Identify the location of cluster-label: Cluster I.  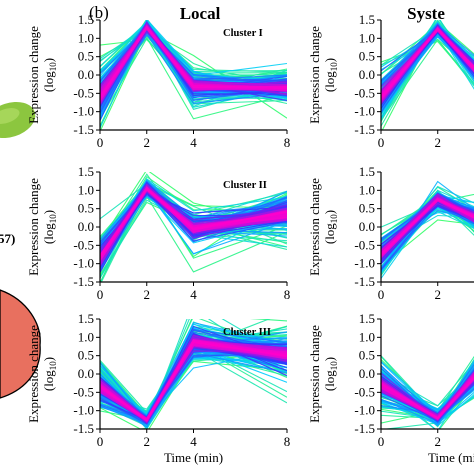
(243, 33).